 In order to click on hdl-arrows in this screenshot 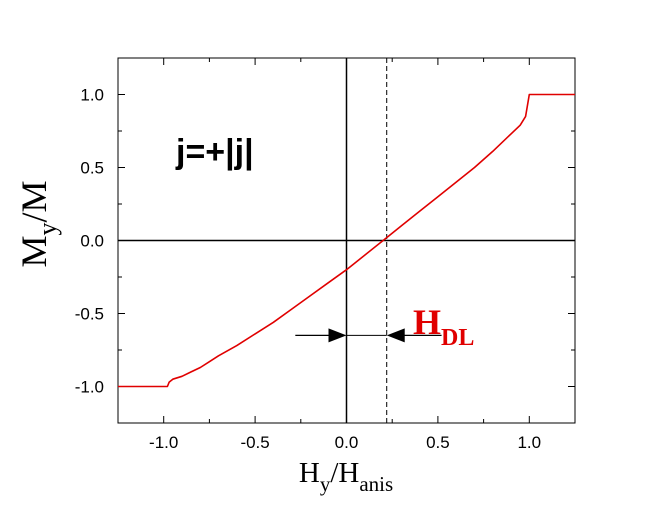, I will do `click(368, 335)`.